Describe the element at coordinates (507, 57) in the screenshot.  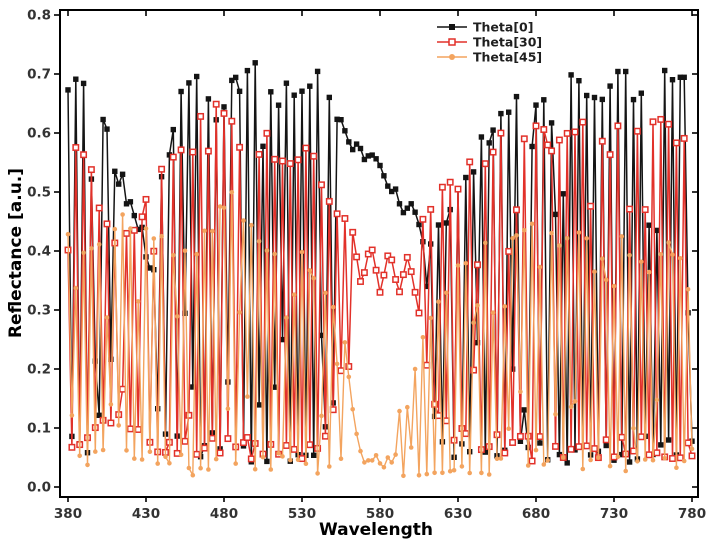
I see `legend-label: Theta[45]` at that location.